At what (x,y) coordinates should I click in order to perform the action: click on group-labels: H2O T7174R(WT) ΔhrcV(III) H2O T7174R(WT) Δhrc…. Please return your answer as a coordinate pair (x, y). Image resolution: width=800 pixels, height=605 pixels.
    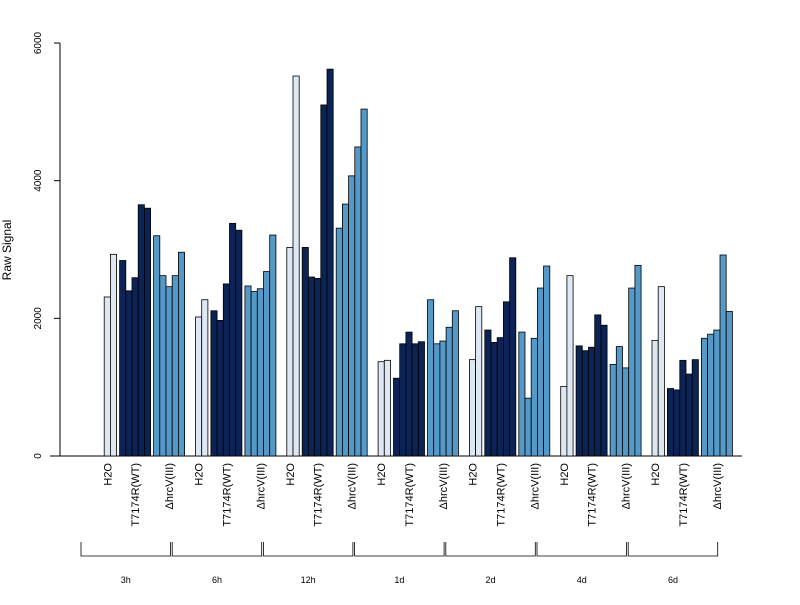
    Looking at the image, I should click on (413, 495).